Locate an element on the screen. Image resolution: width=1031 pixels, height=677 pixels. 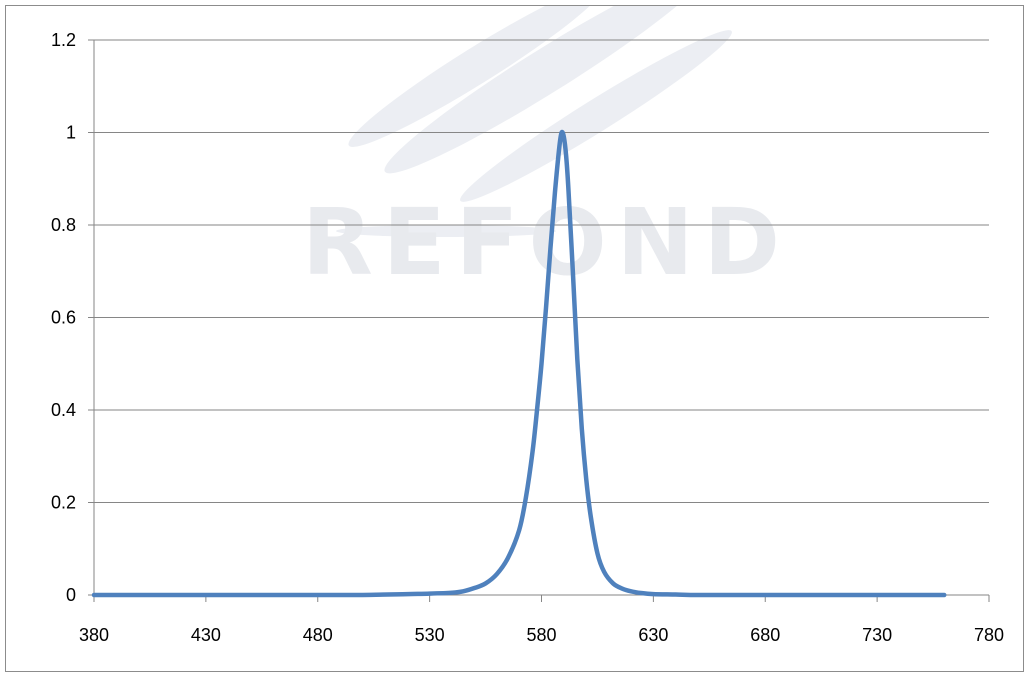
x-tick-label: 580 is located at coordinates (541, 635).